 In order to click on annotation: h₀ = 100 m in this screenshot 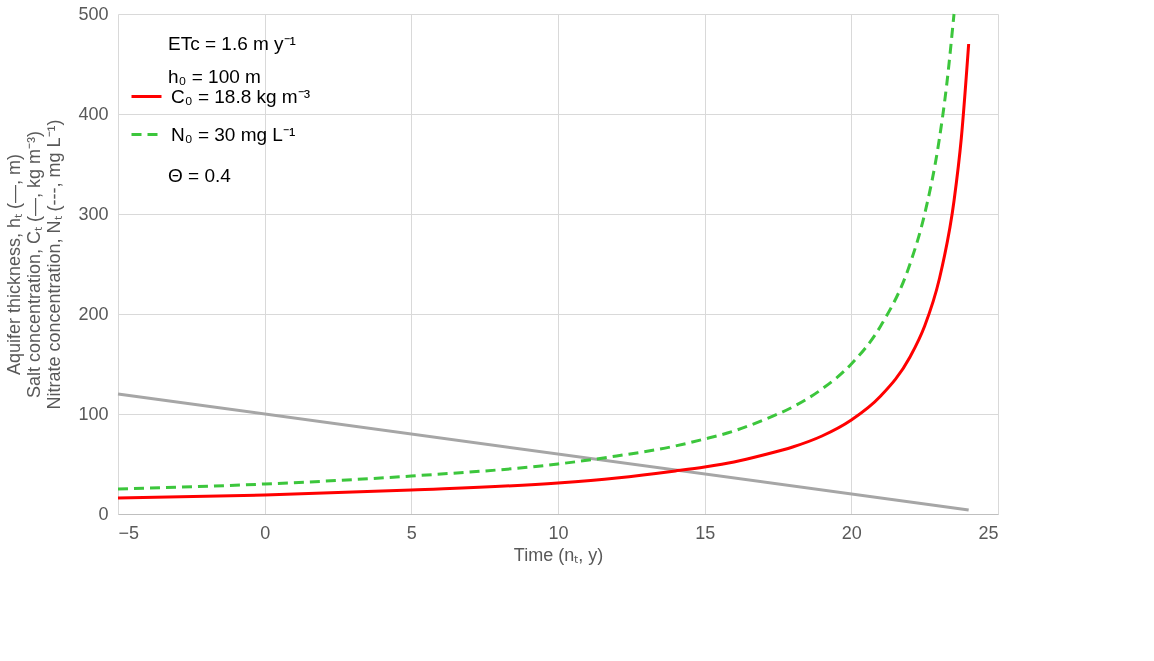, I will do `click(214, 76)`.